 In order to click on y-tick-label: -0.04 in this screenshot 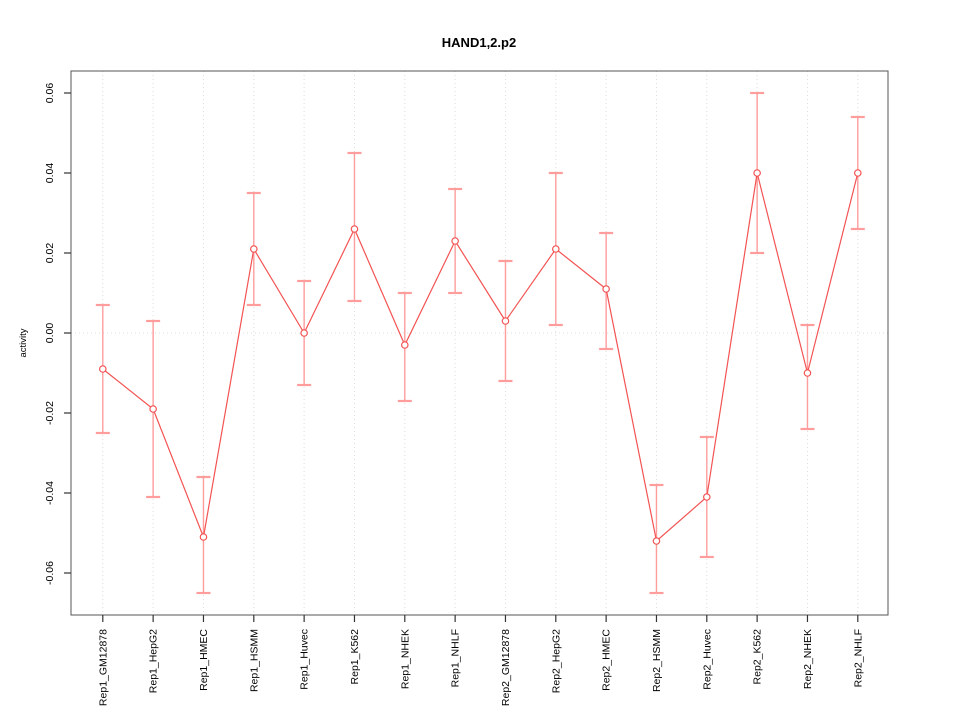, I will do `click(50, 493)`.